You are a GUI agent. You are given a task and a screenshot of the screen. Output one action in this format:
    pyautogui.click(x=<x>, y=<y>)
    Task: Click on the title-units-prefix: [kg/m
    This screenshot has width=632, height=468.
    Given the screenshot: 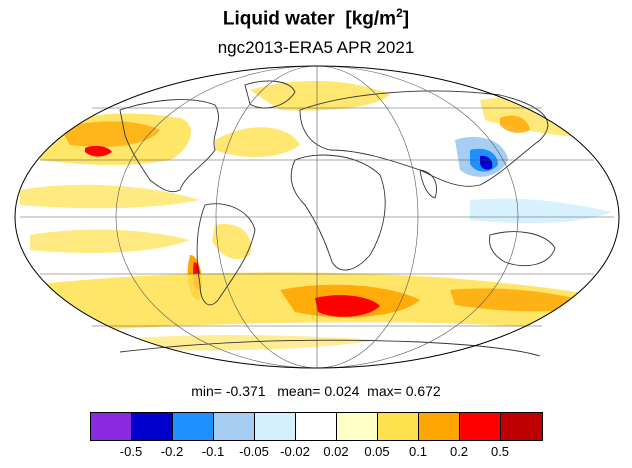 What is the action you would take?
    pyautogui.click(x=371, y=19)
    